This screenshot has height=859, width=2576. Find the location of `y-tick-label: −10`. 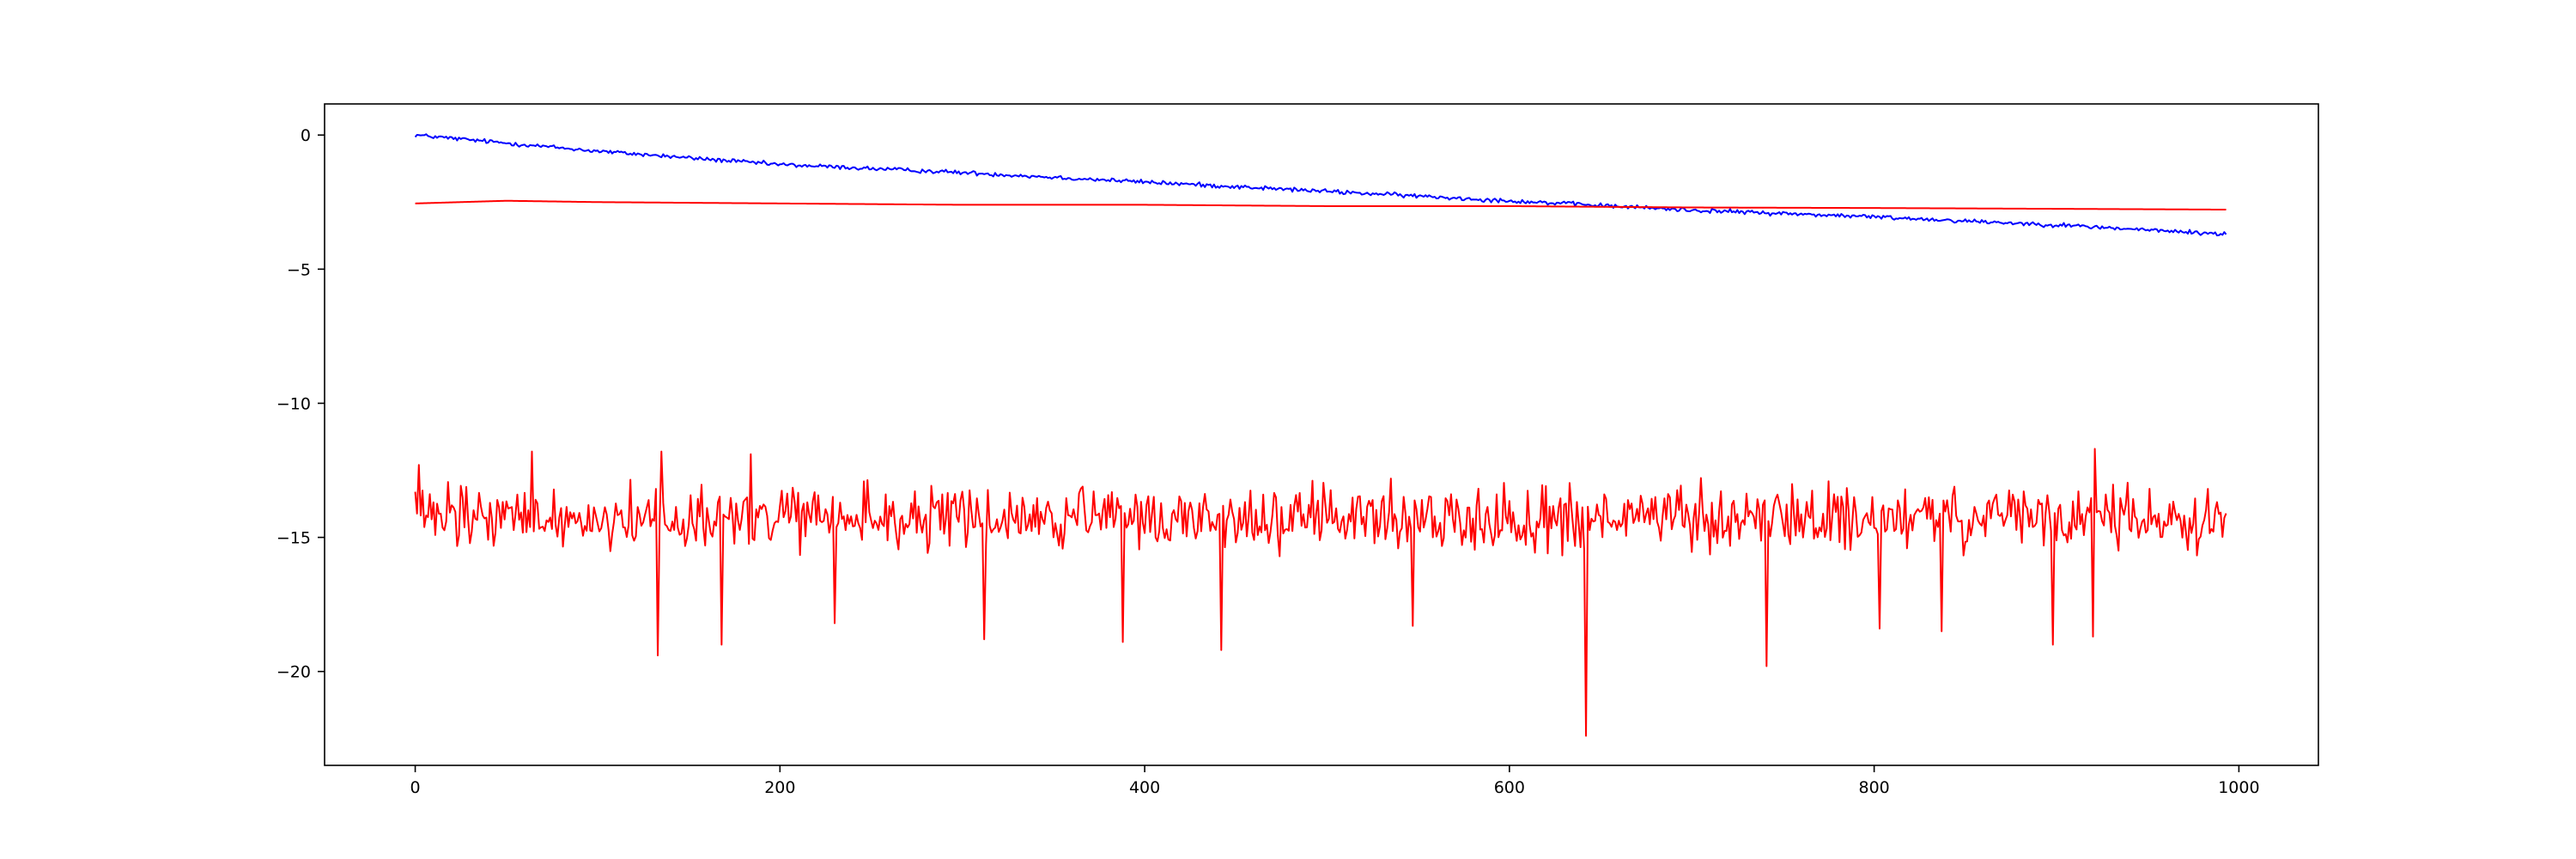

y-tick-label: −10 is located at coordinates (293, 403).